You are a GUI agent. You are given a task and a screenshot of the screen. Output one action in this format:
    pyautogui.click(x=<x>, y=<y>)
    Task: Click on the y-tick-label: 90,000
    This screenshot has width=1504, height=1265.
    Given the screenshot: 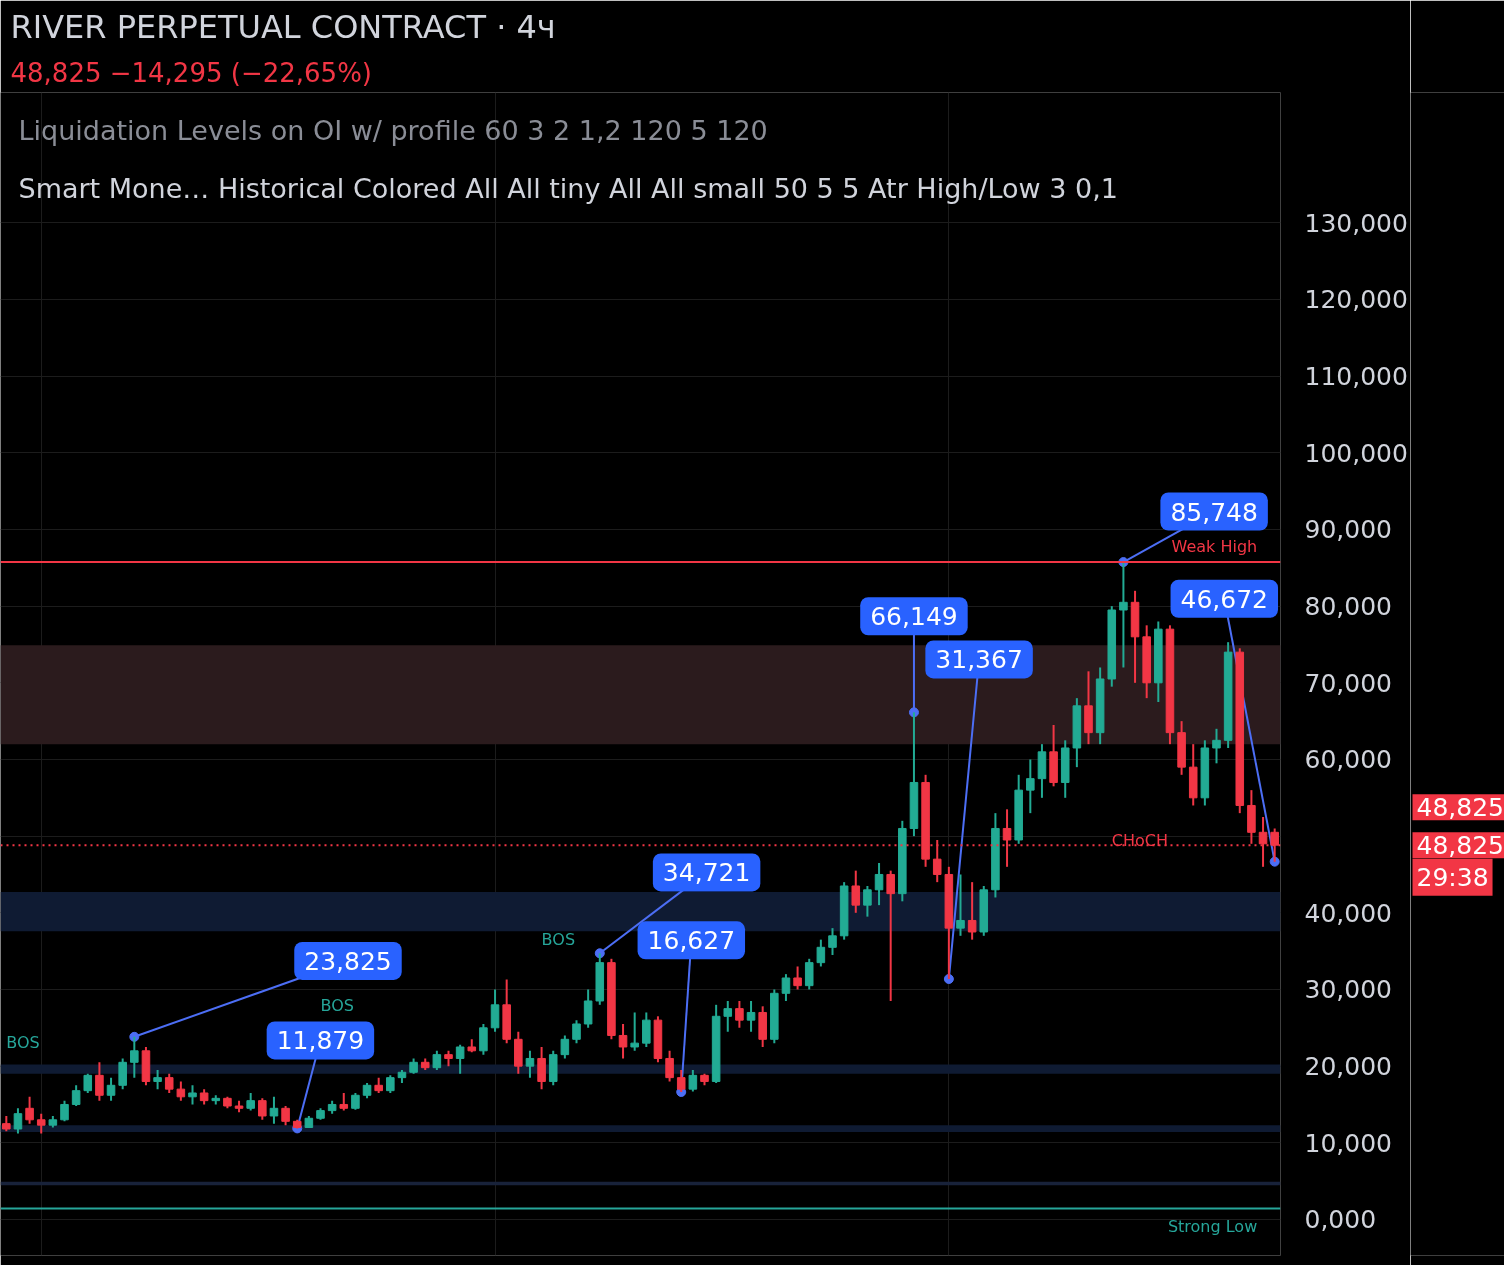 What is the action you would take?
    pyautogui.click(x=1348, y=530)
    